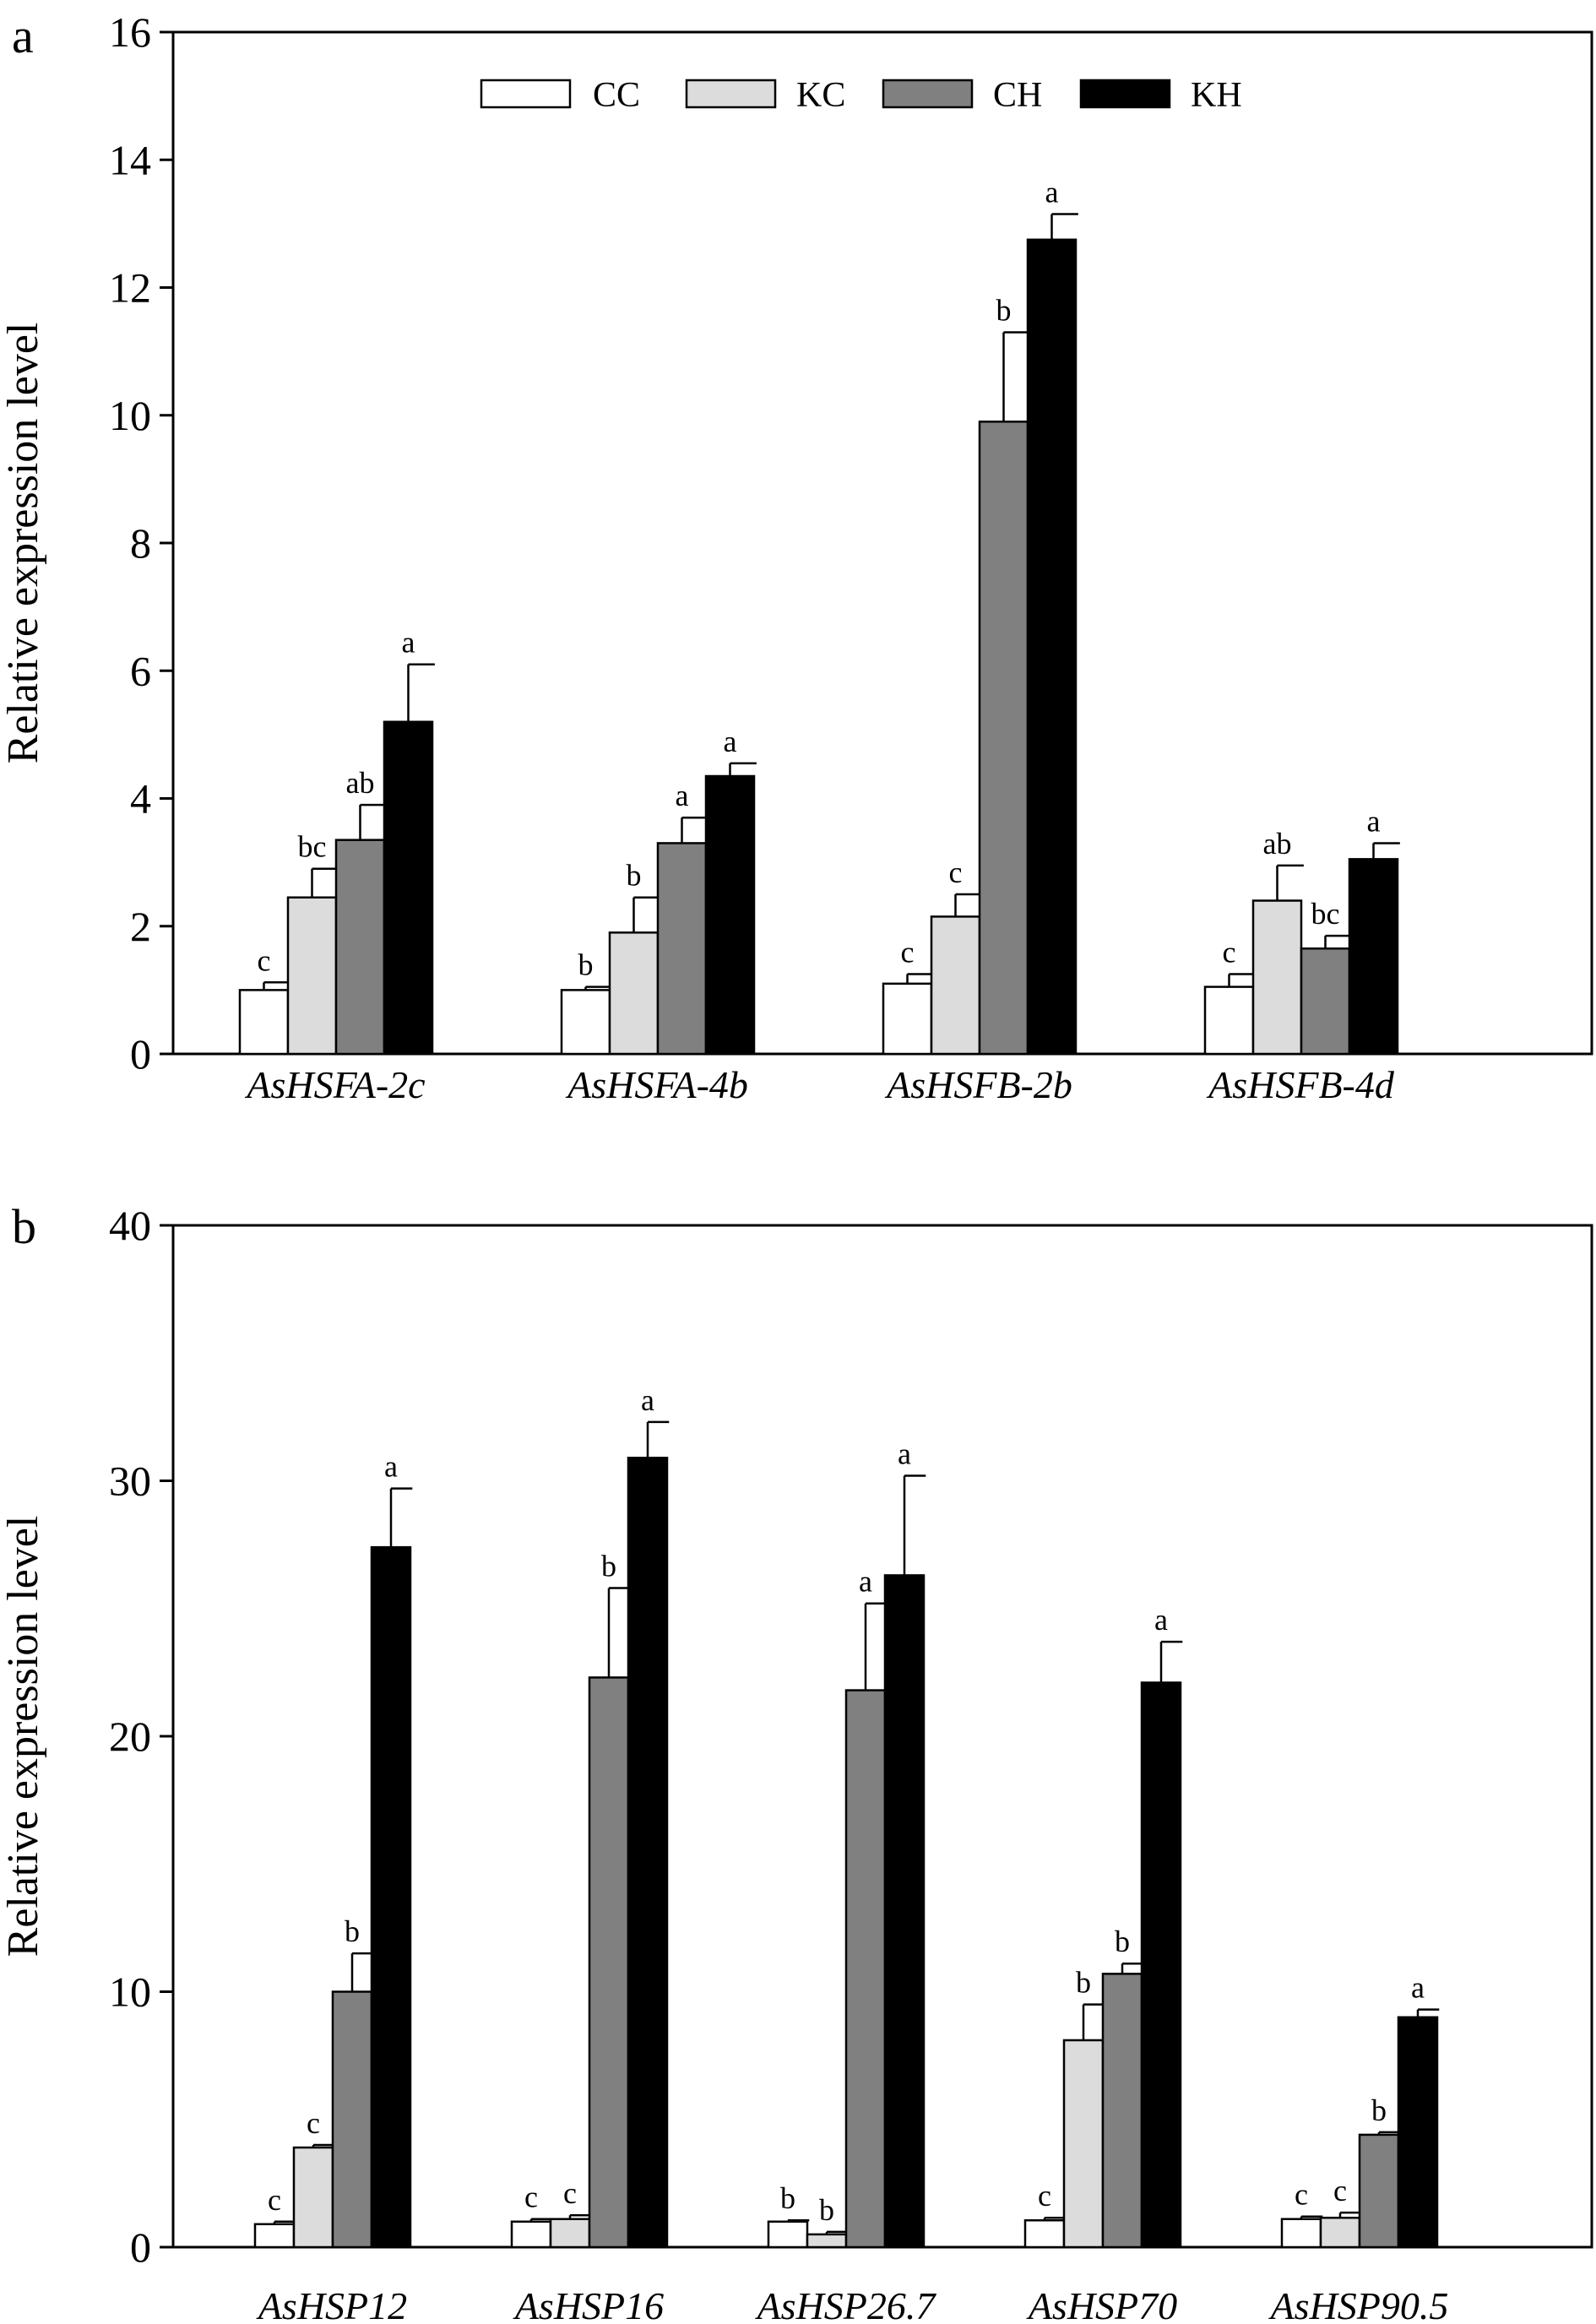  What do you see at coordinates (1216, 95) in the screenshot?
I see `legend-label-kh: KH` at bounding box center [1216, 95].